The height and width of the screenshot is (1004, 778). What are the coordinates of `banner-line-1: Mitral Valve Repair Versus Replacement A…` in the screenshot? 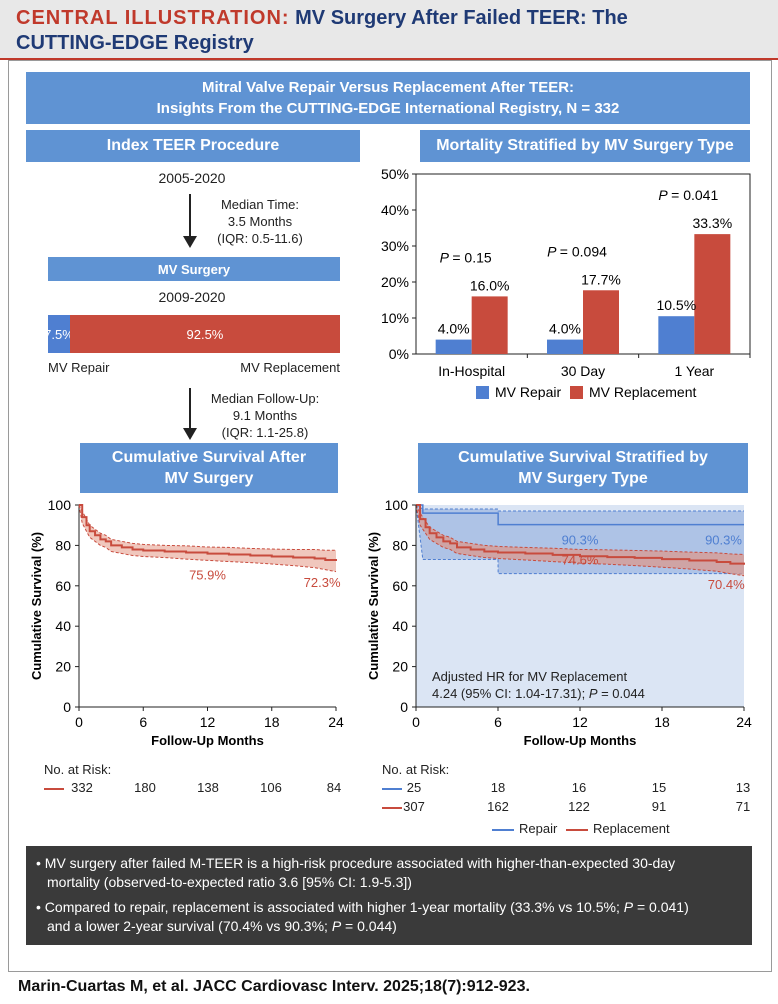 It's located at (388, 87).